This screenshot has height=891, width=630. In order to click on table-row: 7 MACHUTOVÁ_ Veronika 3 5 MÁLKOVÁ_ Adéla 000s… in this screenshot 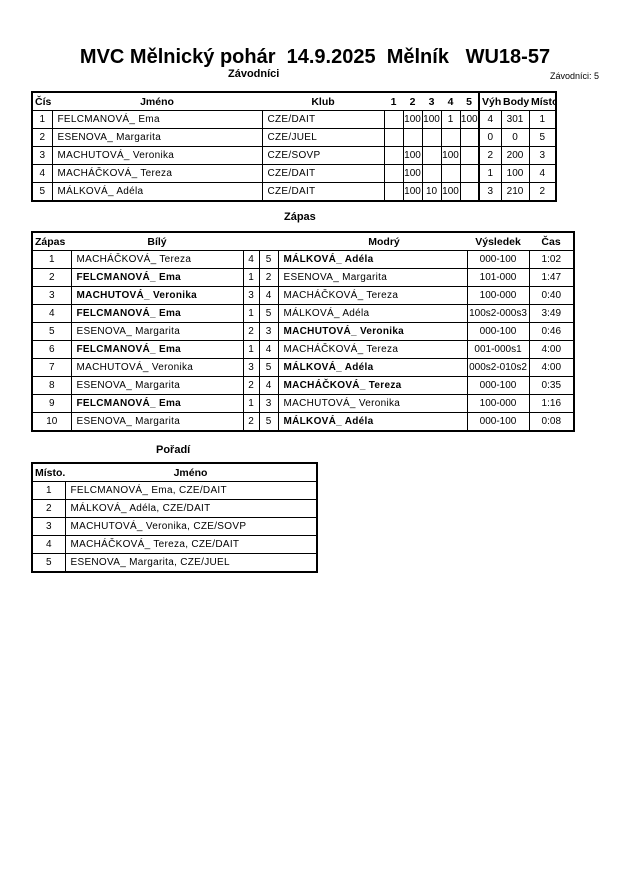, I will do `click(303, 367)`.